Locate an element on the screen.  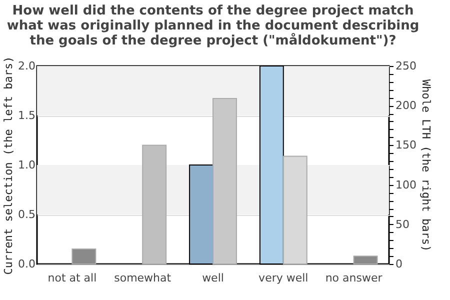
x-tick-label: no answer is located at coordinates (354, 278).